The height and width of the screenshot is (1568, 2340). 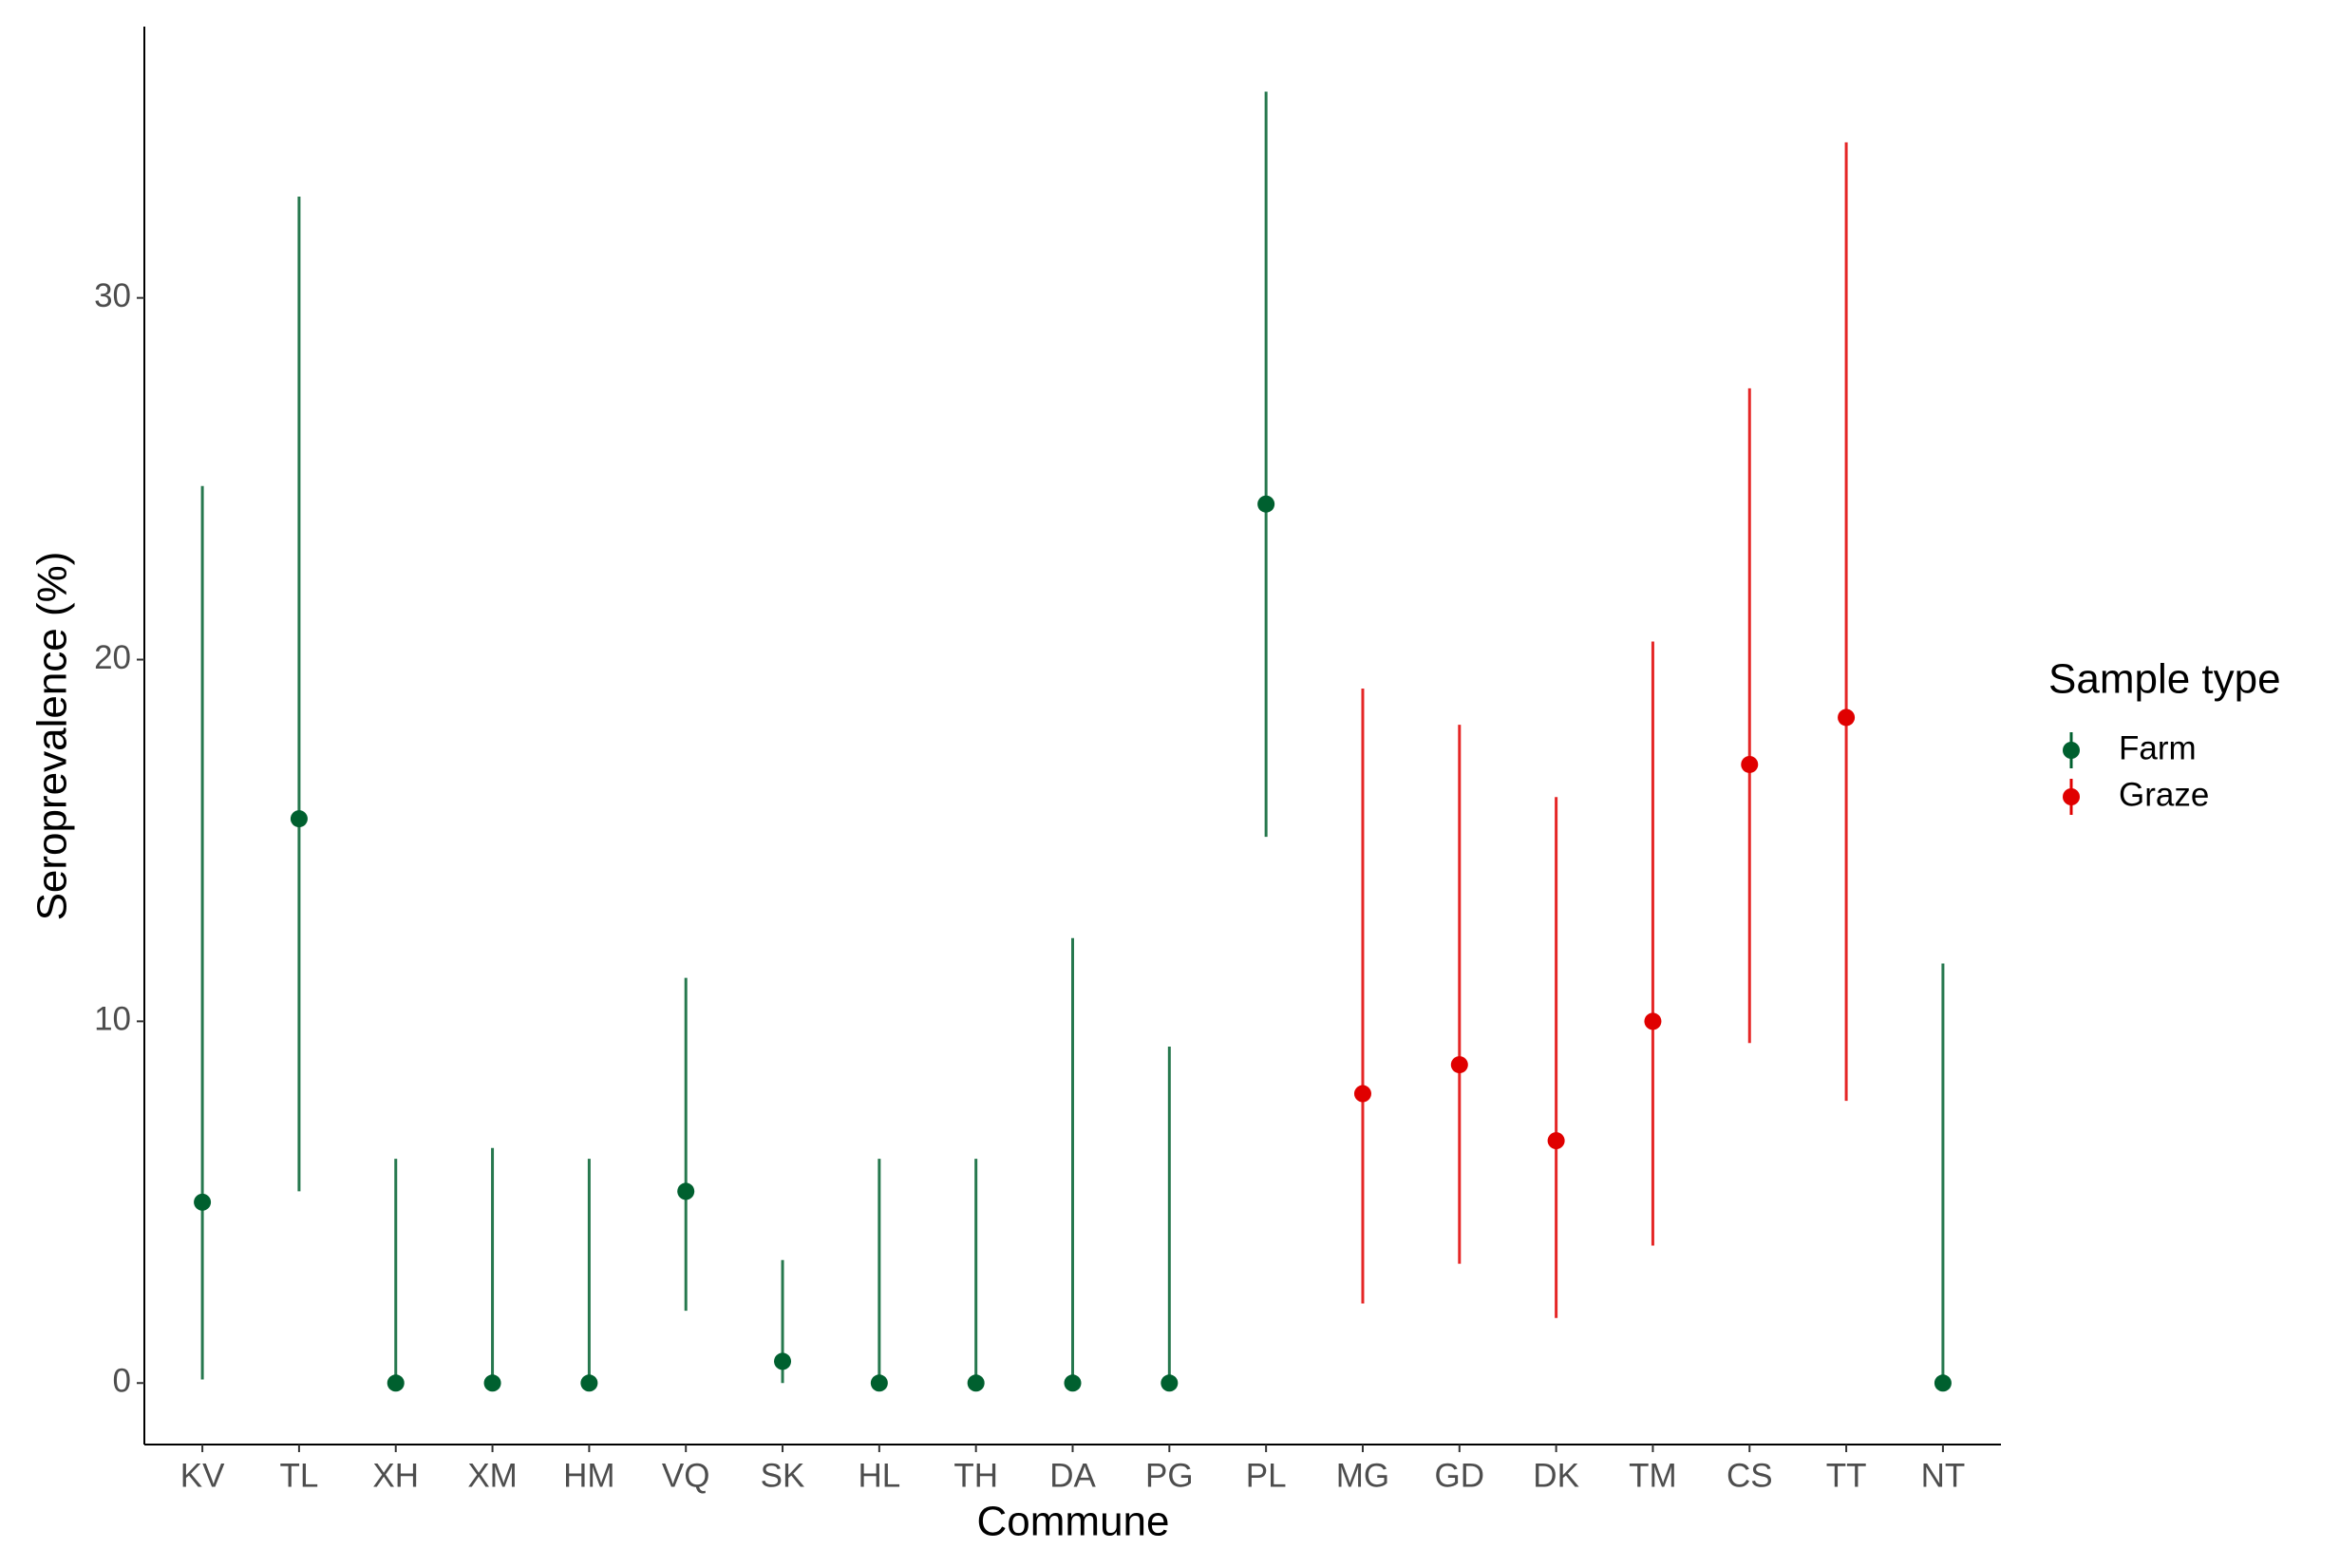 What do you see at coordinates (493, 1475) in the screenshot?
I see `x-tick-label: XM` at bounding box center [493, 1475].